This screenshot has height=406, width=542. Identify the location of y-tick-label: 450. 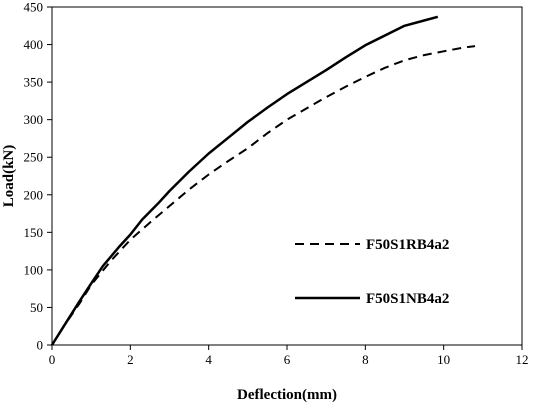
(34, 7).